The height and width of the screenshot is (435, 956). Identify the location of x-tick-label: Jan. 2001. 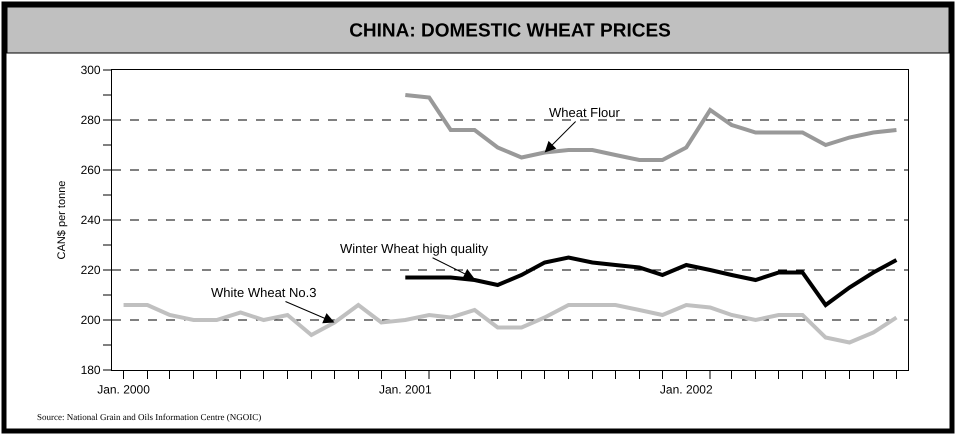
(405, 389).